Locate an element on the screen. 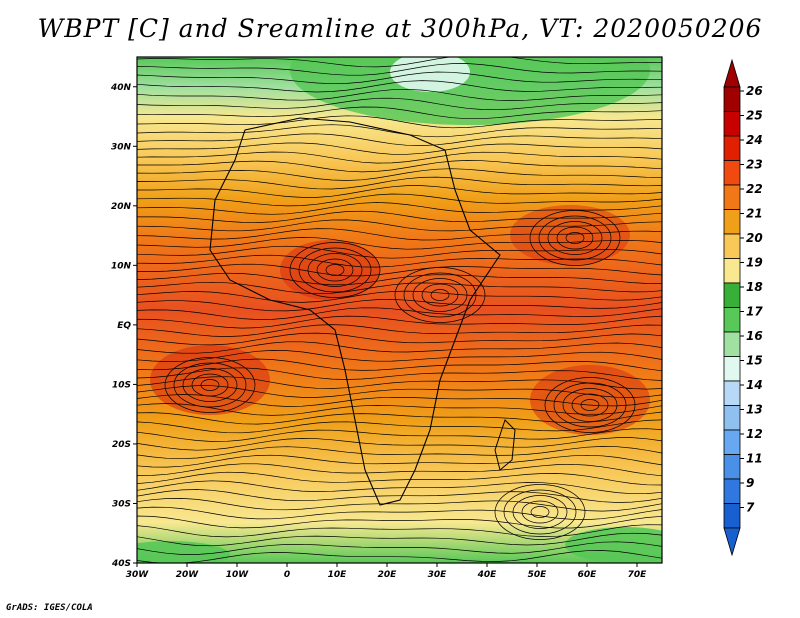  lon-tick-label: 10E is located at coordinates (338, 575).